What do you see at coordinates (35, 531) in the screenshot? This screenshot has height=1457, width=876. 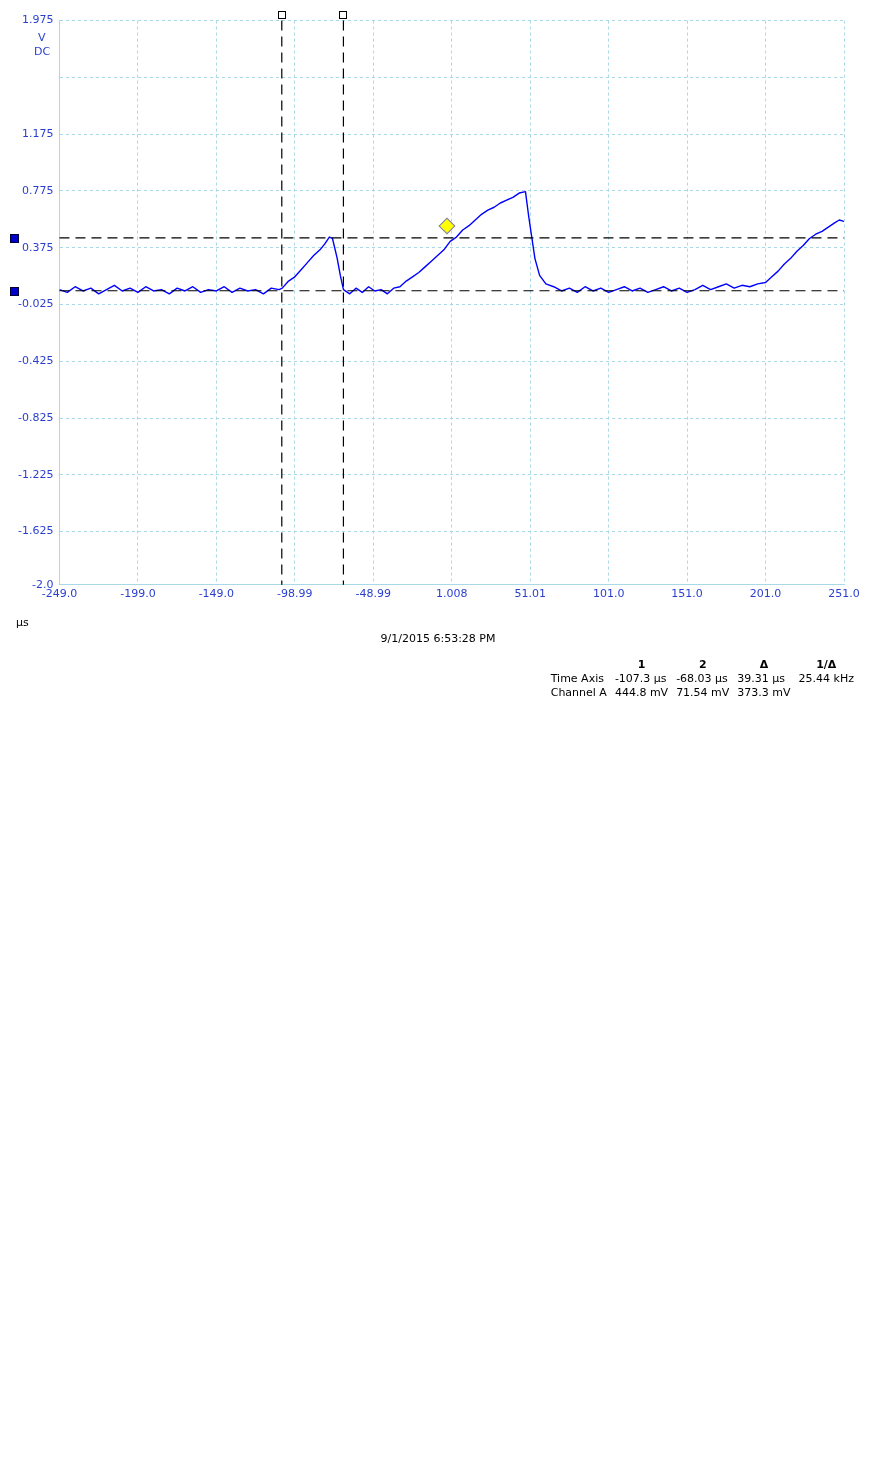 I see `y-tick-label: -1.625` at bounding box center [35, 531].